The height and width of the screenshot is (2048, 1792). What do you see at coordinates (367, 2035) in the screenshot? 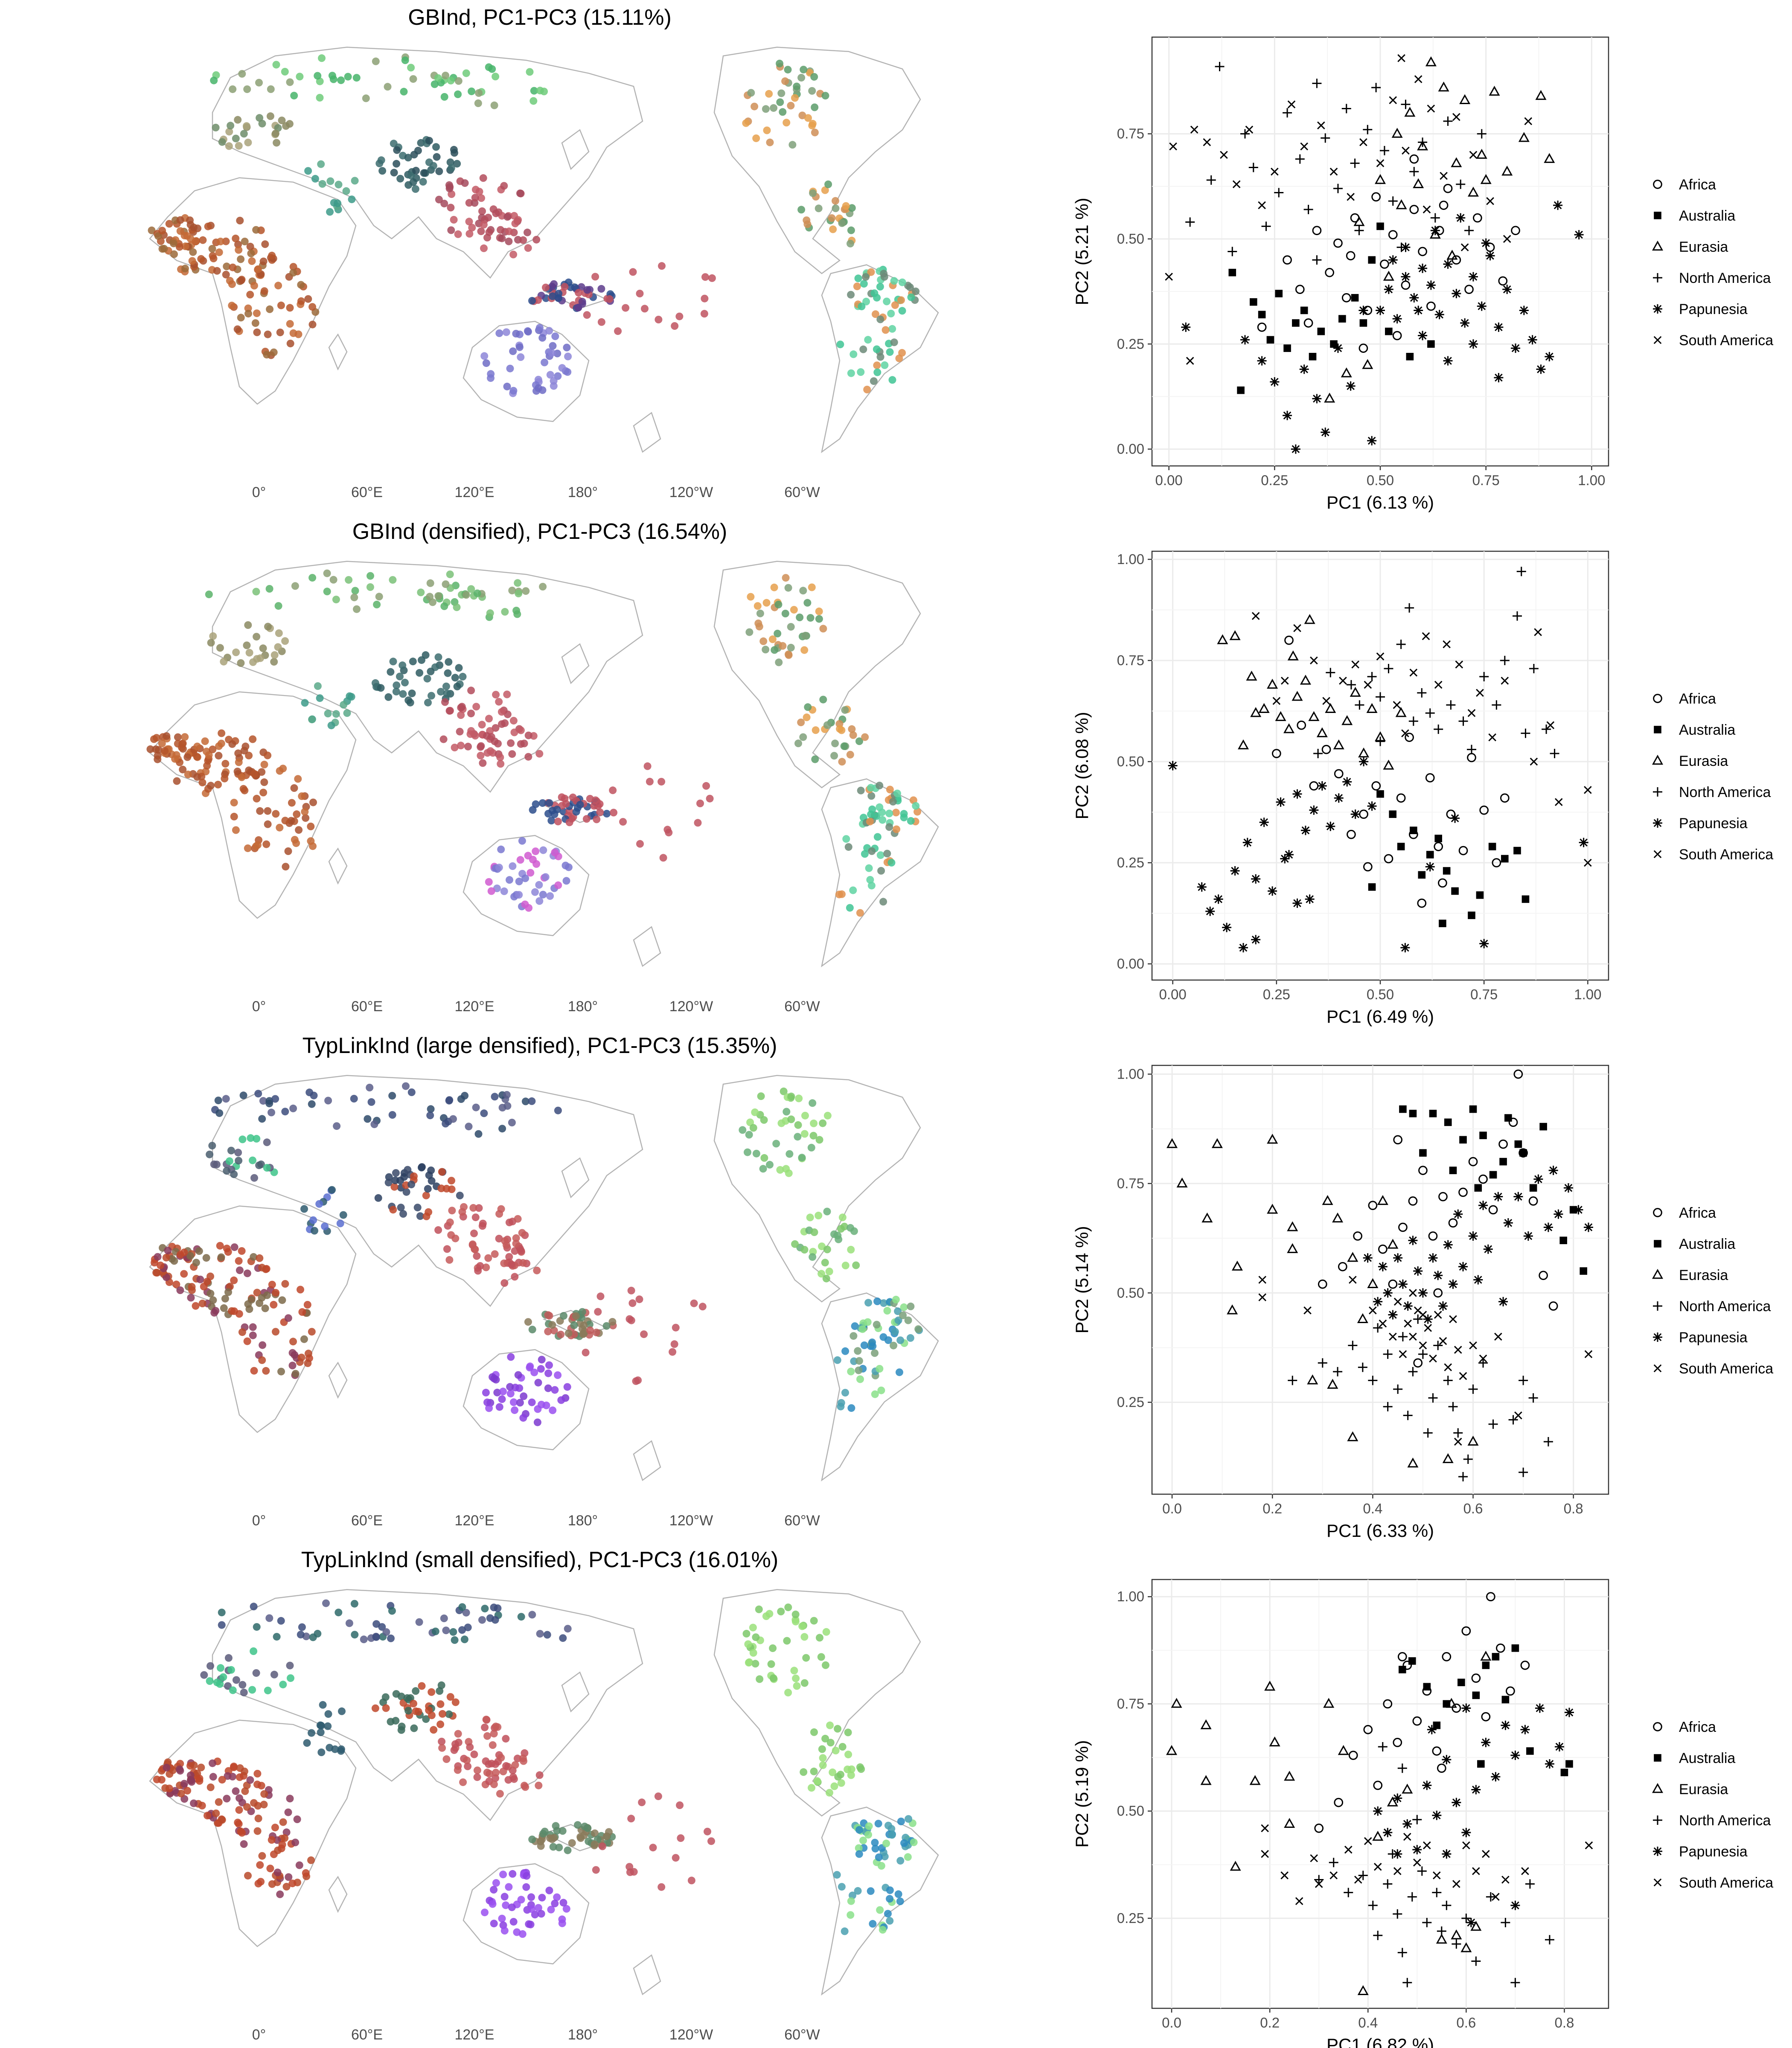
I see `longitude-label: 60°E` at bounding box center [367, 2035].